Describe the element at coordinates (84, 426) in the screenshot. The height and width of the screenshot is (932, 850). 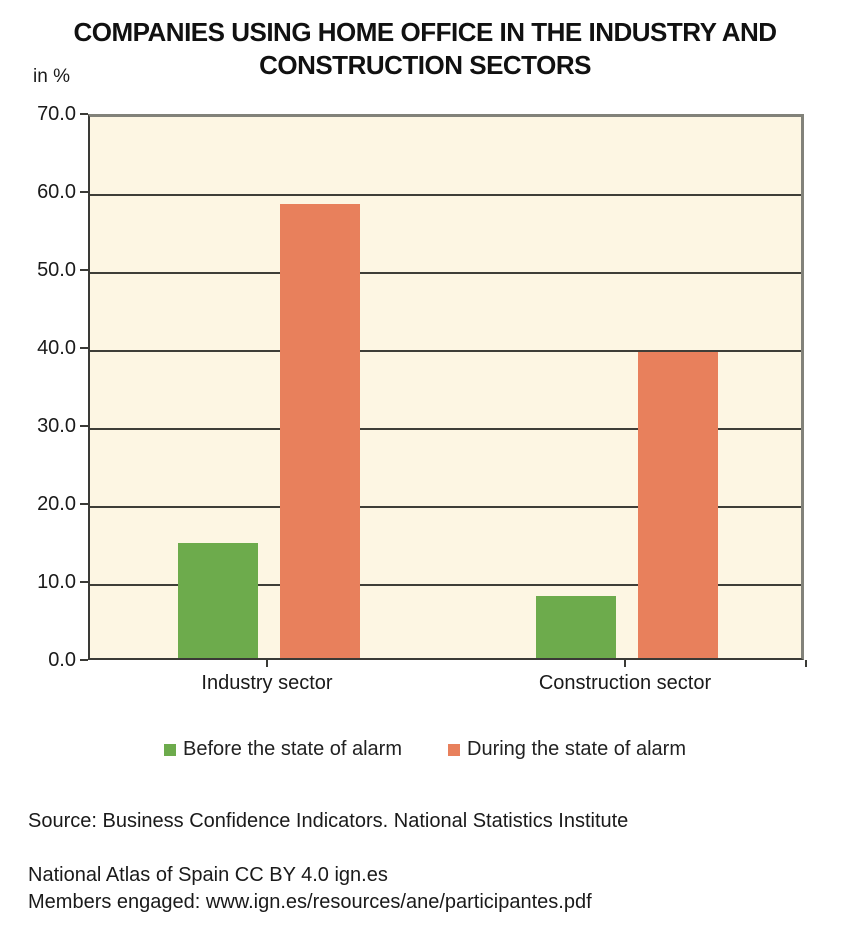
I see `y-axis-tick-30.0` at that location.